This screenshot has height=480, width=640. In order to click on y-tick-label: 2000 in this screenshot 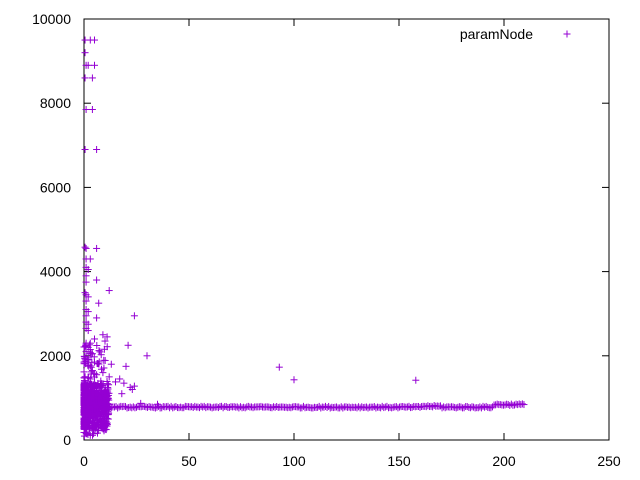, I will do `click(55, 356)`.